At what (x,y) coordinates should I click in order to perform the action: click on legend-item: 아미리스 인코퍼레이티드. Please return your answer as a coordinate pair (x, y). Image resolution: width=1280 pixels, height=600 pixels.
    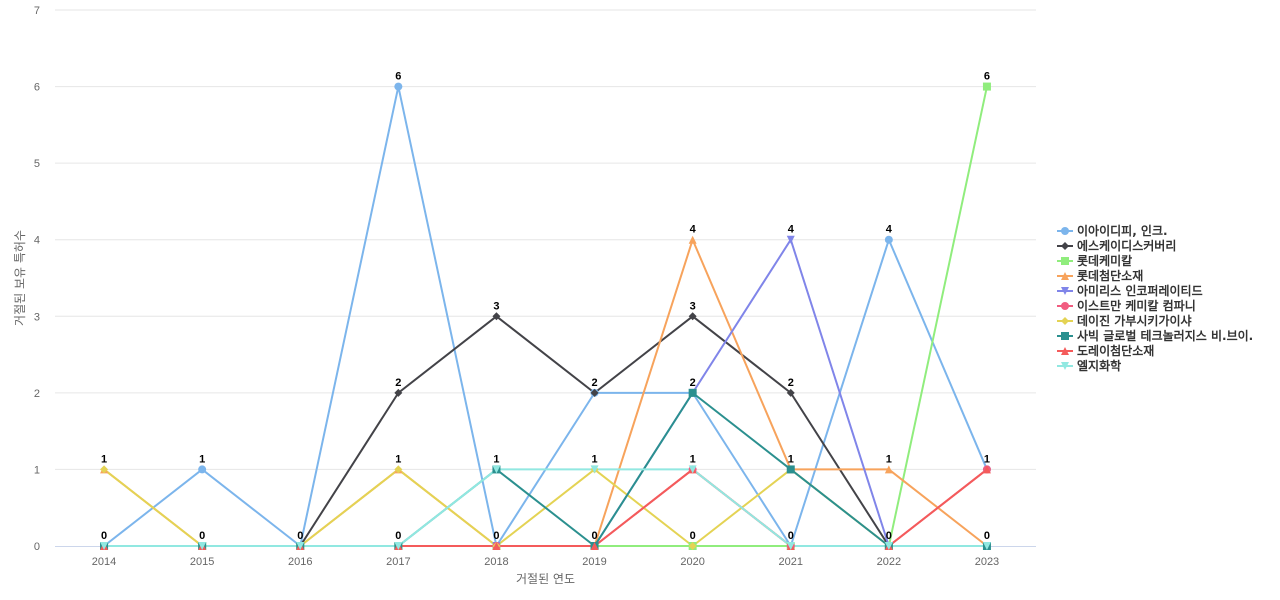
    Looking at the image, I should click on (1130, 290).